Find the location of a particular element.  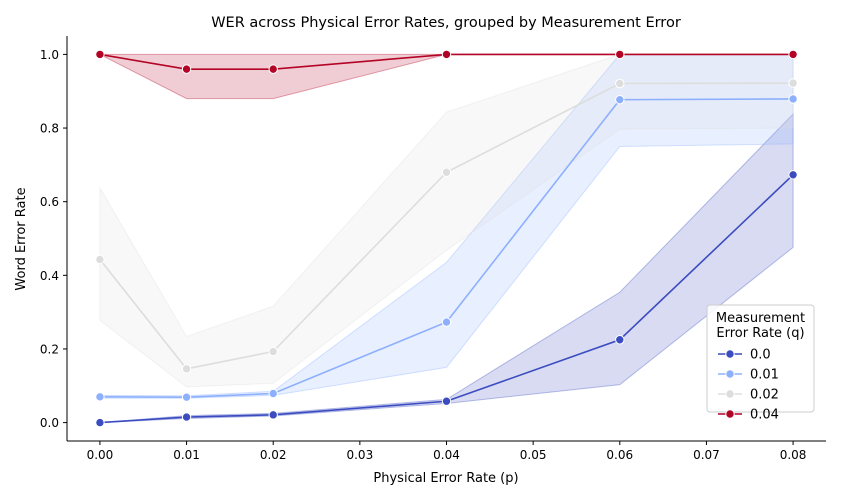

y-tick-label: 0.8 is located at coordinates (49, 129).